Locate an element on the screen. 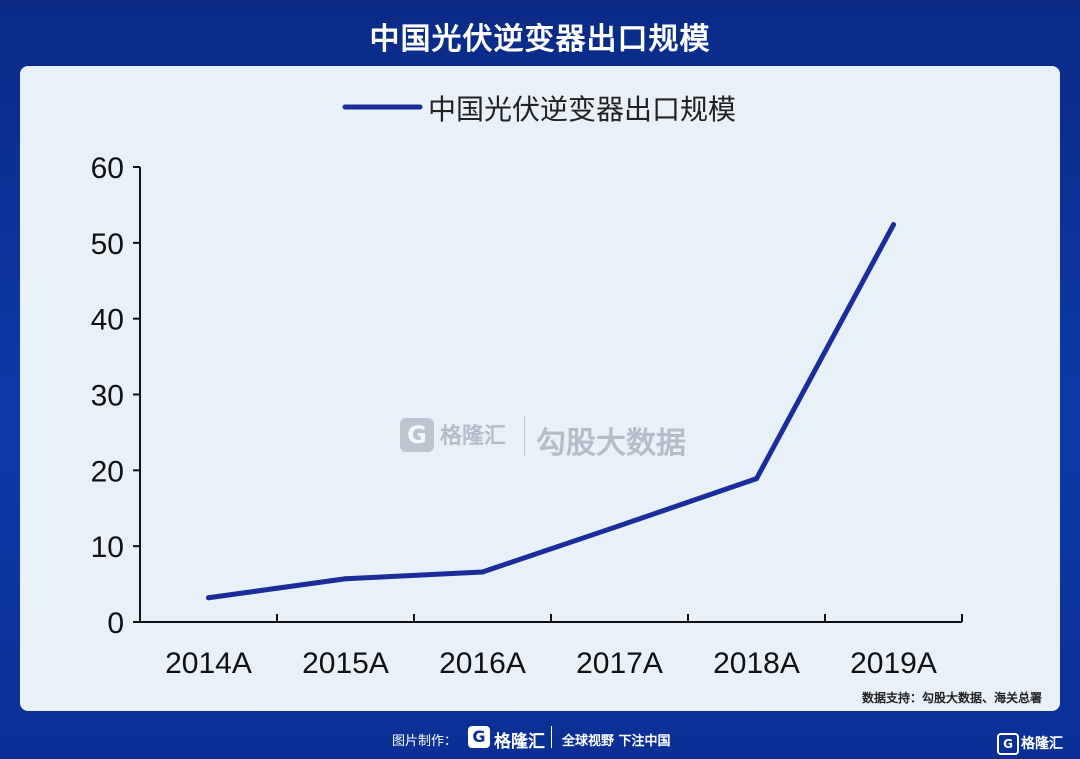 The image size is (1080, 759). footer: 图片制作： G 格隆汇 全球视野 下注中国 is located at coordinates (540, 736).